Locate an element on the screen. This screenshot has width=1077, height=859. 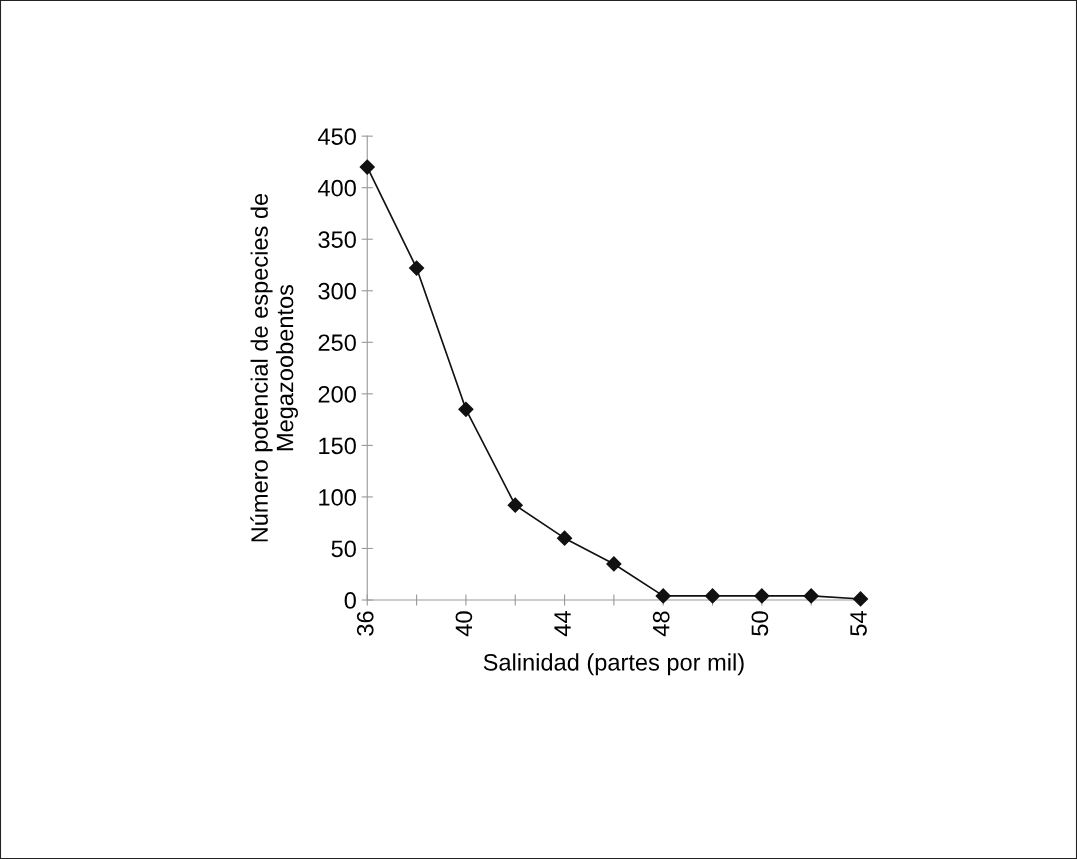
x-axis-title: Salinidad (partes por mil) is located at coordinates (613, 664).